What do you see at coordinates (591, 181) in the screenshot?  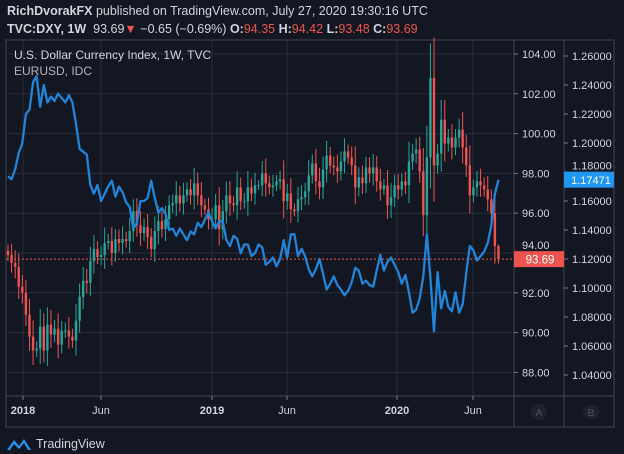 I see `eurusd-last-price-label: 1.17471` at bounding box center [591, 181].